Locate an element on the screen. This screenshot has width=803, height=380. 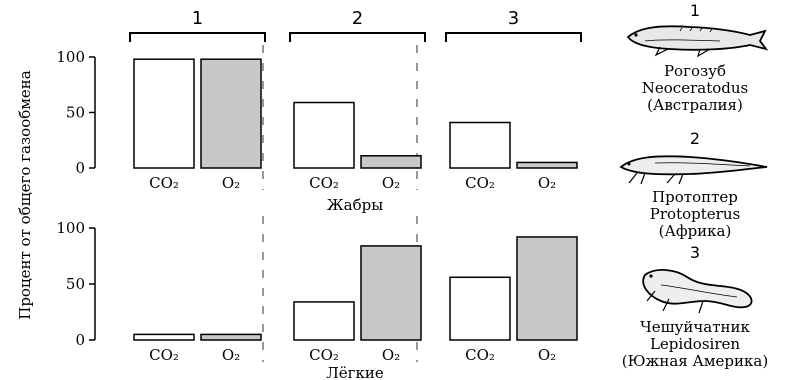
panel-label: Жабры is located at coordinates (355, 205).